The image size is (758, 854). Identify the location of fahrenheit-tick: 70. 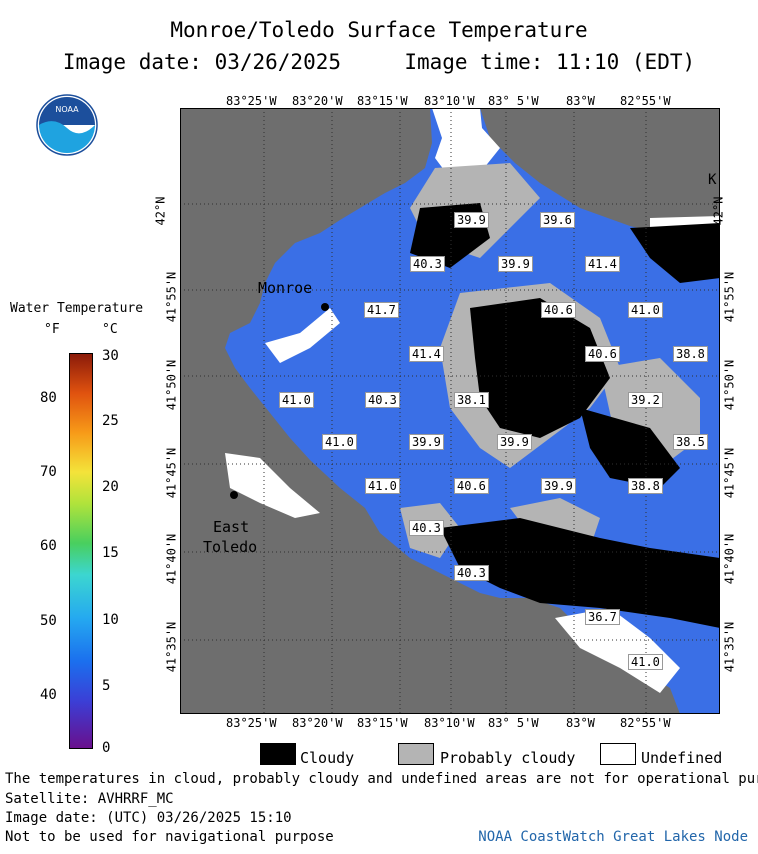
(48, 472).